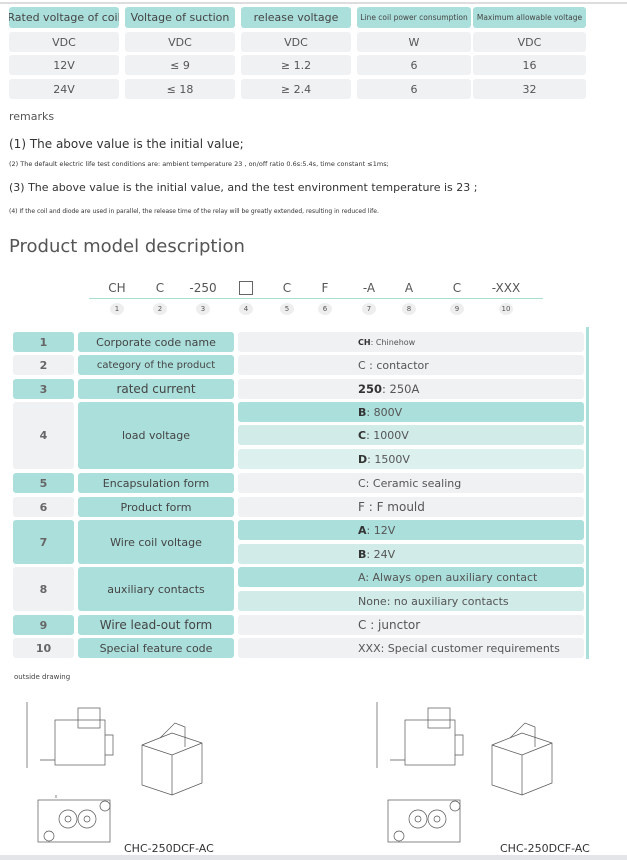 This screenshot has width=627, height=860. Describe the element at coordinates (363, 459) in the screenshot. I see `option-key: D` at that location.